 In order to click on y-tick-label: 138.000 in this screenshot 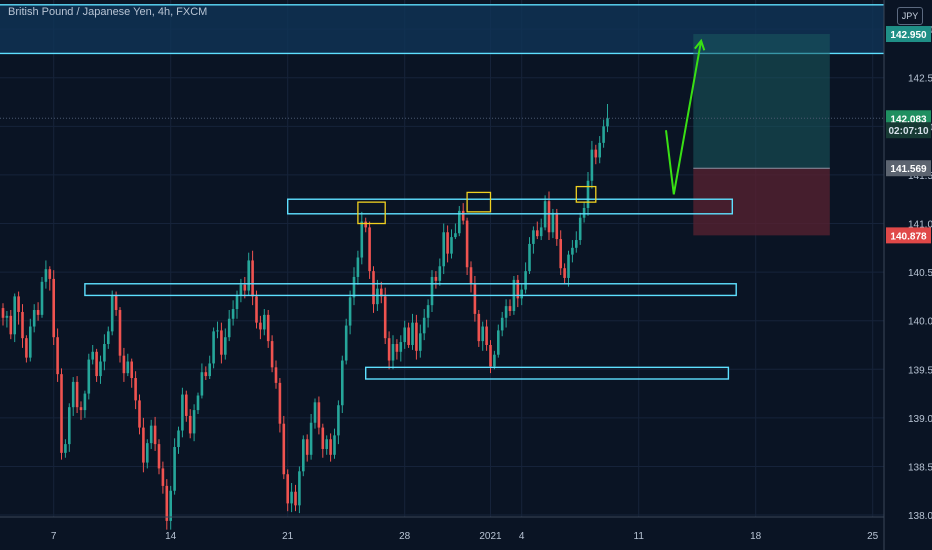, I will do `click(920, 516)`.